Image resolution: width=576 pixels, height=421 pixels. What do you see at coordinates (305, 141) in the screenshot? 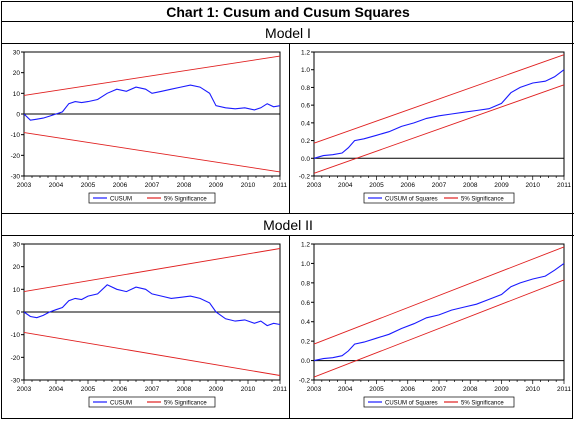
I see `y-tick-label: 0.2` at bounding box center [305, 141].